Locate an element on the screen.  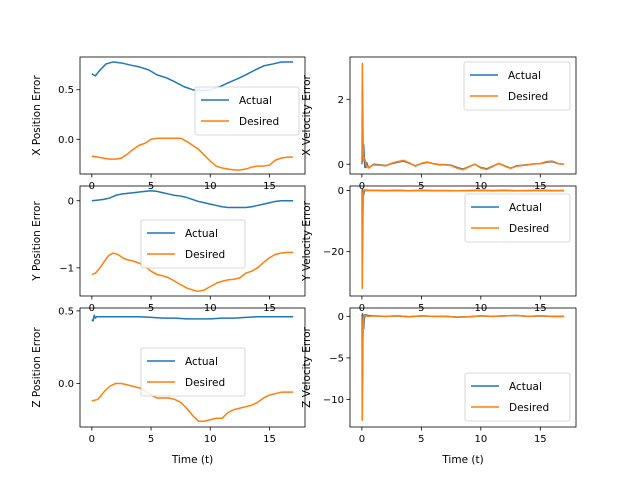
subplot-3: 0 5 10 15 0 −1 Y Position Error Actual Desired is located at coordinates (168, 249).